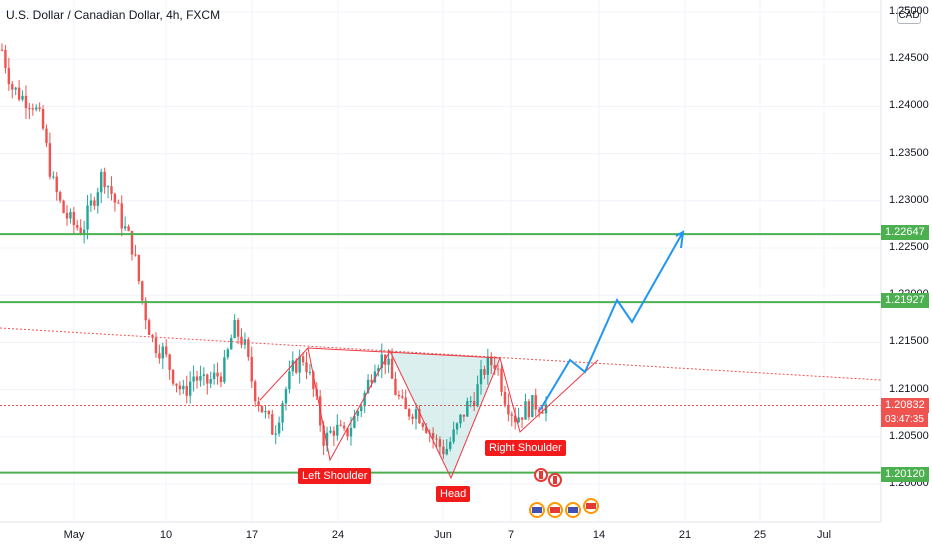  I want to click on price-tick-label: 1.20500, so click(909, 435).